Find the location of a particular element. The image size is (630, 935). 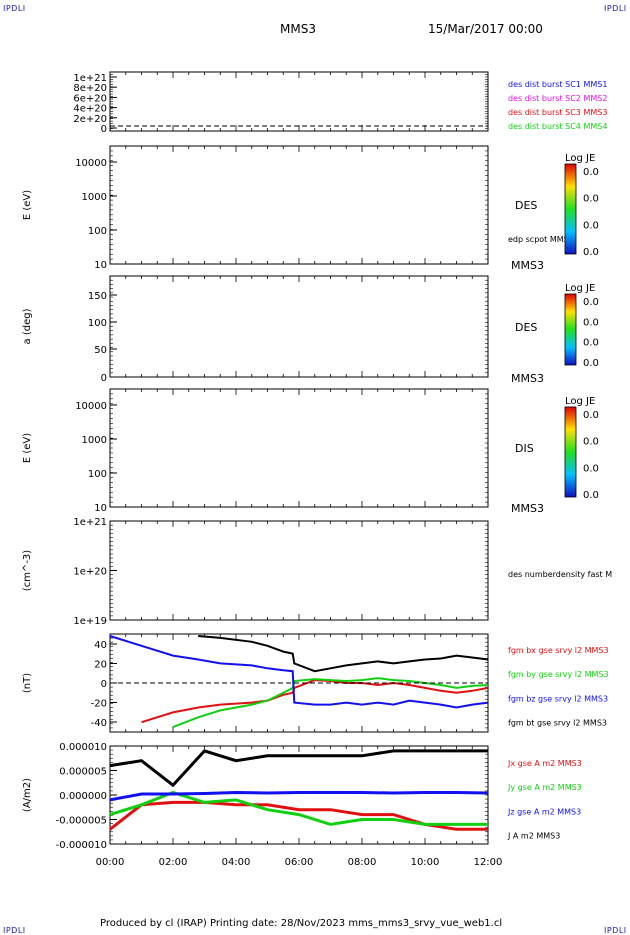

spacecraft-title: MMS3 is located at coordinates (298, 29).